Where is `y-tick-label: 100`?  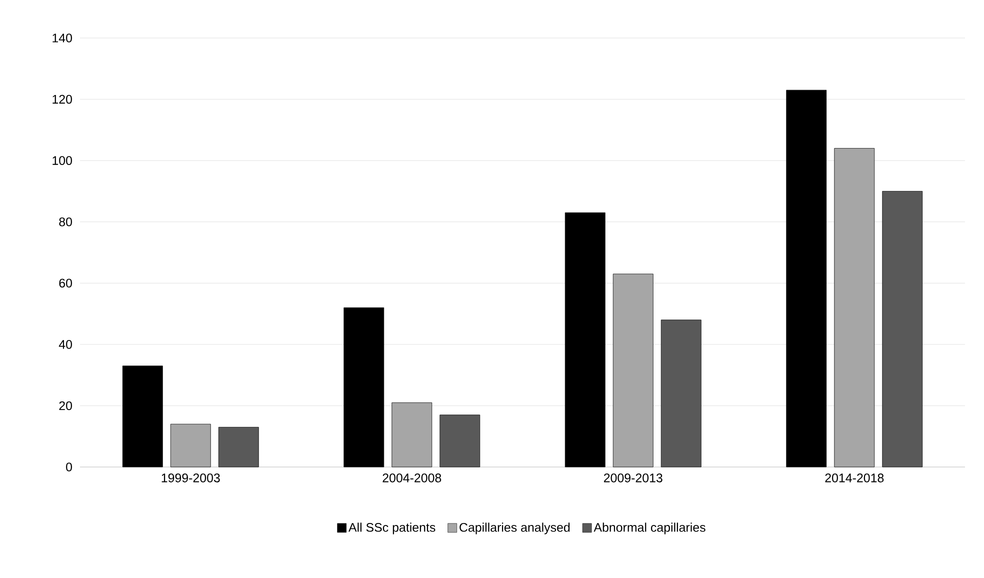 y-tick-label: 100 is located at coordinates (62, 160).